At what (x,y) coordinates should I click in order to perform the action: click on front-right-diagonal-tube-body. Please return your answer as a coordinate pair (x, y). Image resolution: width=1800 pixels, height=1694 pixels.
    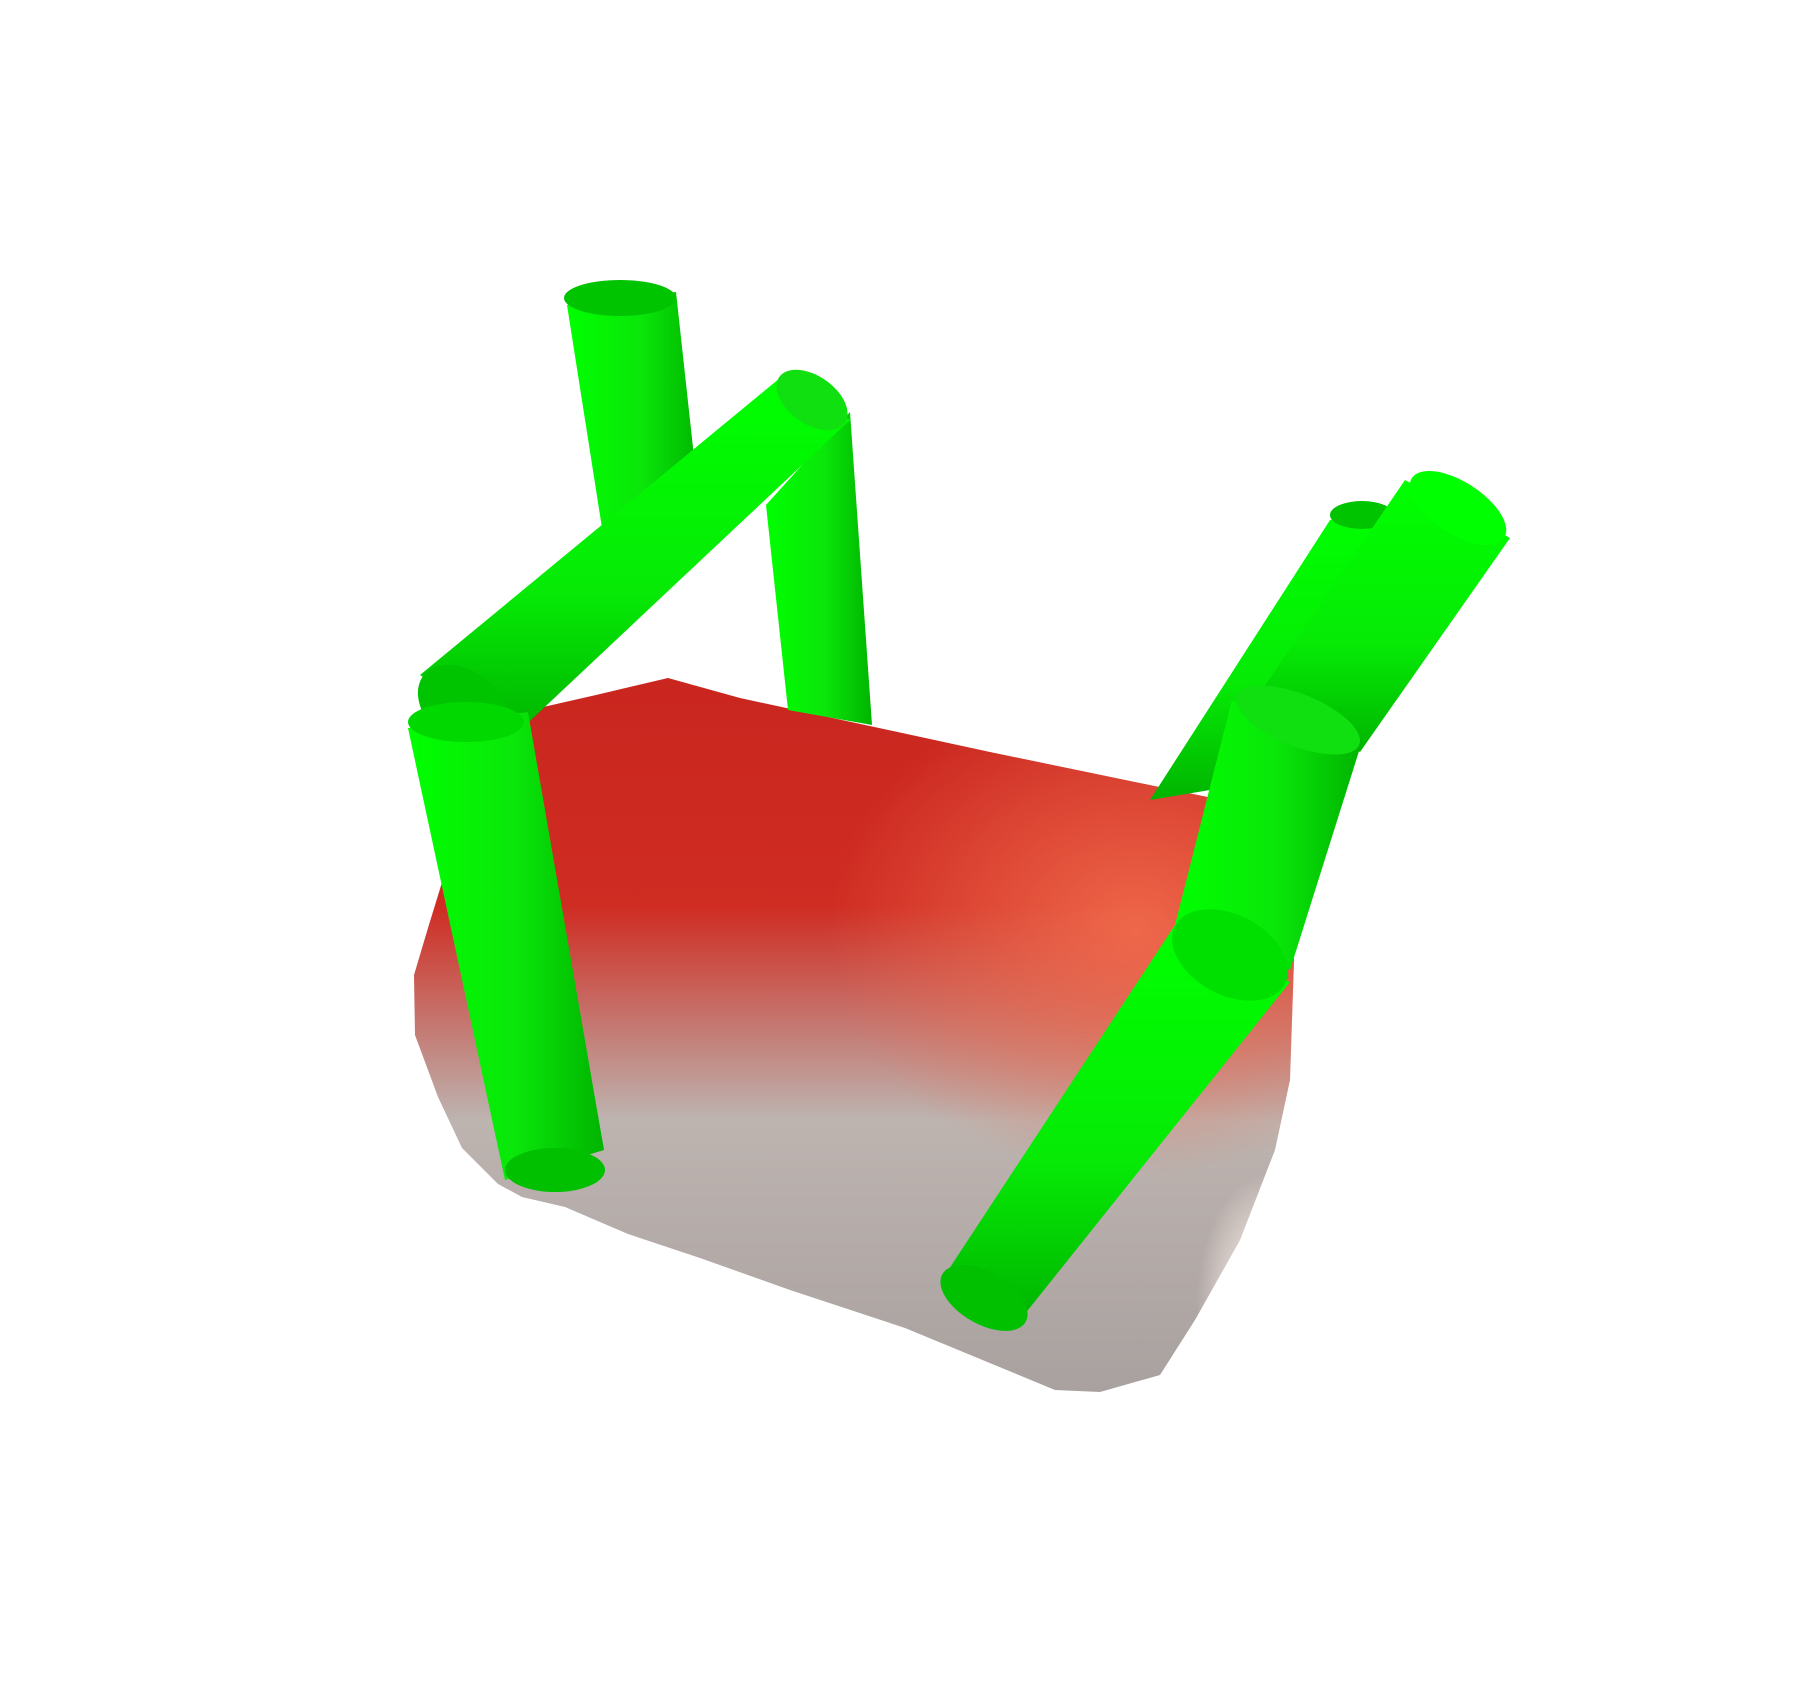
    Looking at the image, I should click on (1117, 1122).